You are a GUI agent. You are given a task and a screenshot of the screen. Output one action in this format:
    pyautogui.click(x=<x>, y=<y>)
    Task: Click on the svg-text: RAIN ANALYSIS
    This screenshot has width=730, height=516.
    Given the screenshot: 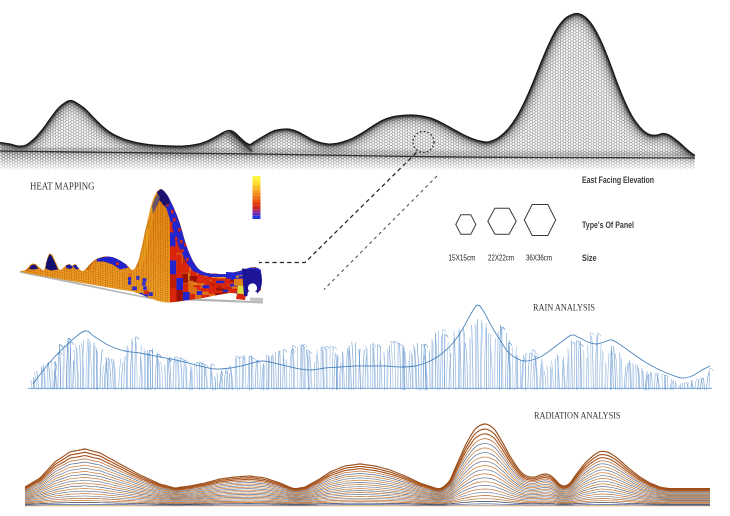 What is the action you would take?
    pyautogui.click(x=564, y=308)
    